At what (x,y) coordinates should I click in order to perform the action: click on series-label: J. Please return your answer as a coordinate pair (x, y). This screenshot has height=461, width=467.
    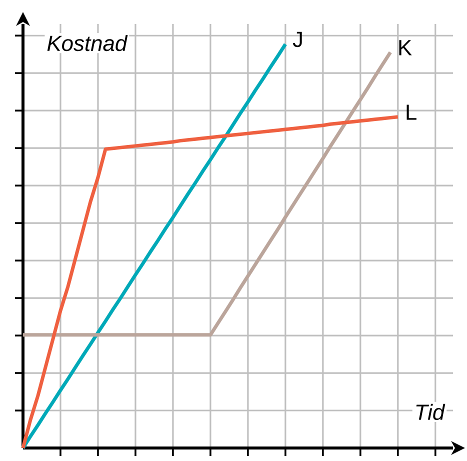
    Looking at the image, I should click on (297, 40).